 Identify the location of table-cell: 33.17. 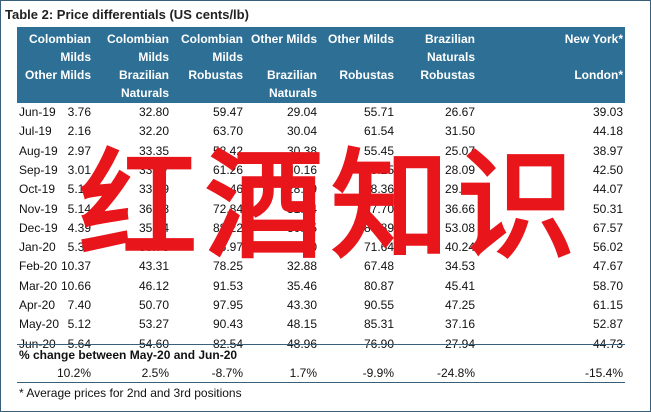
(153, 169).